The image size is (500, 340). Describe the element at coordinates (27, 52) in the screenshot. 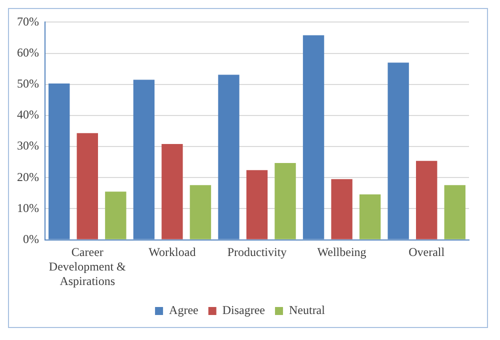

I see `y-tick-label: 60%` at that location.